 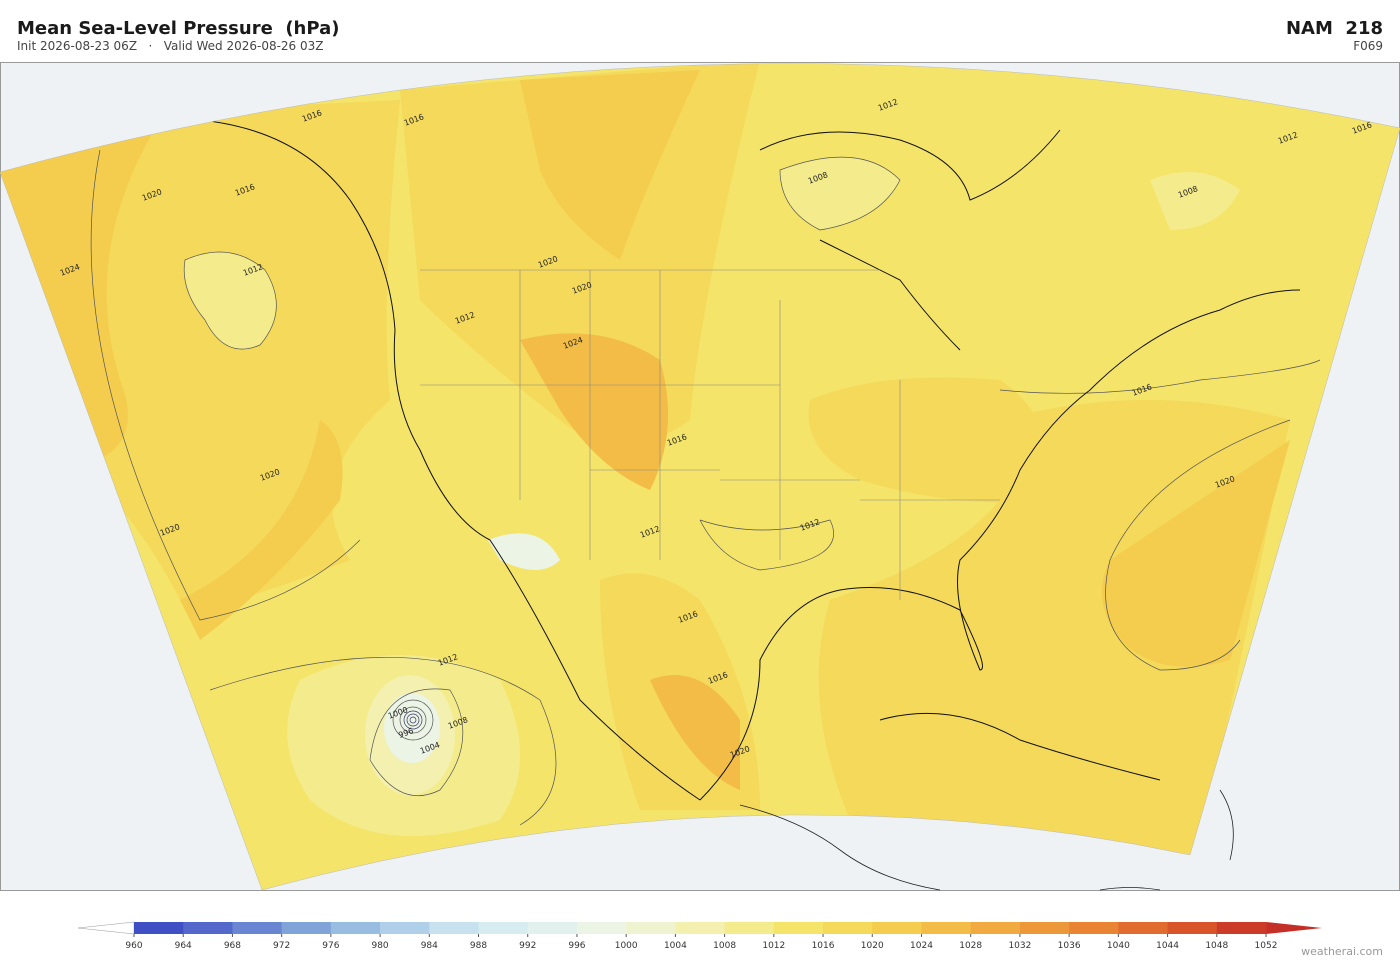 What do you see at coordinates (429, 946) in the screenshot?
I see `colorbar-tick-label: 984` at bounding box center [429, 946].